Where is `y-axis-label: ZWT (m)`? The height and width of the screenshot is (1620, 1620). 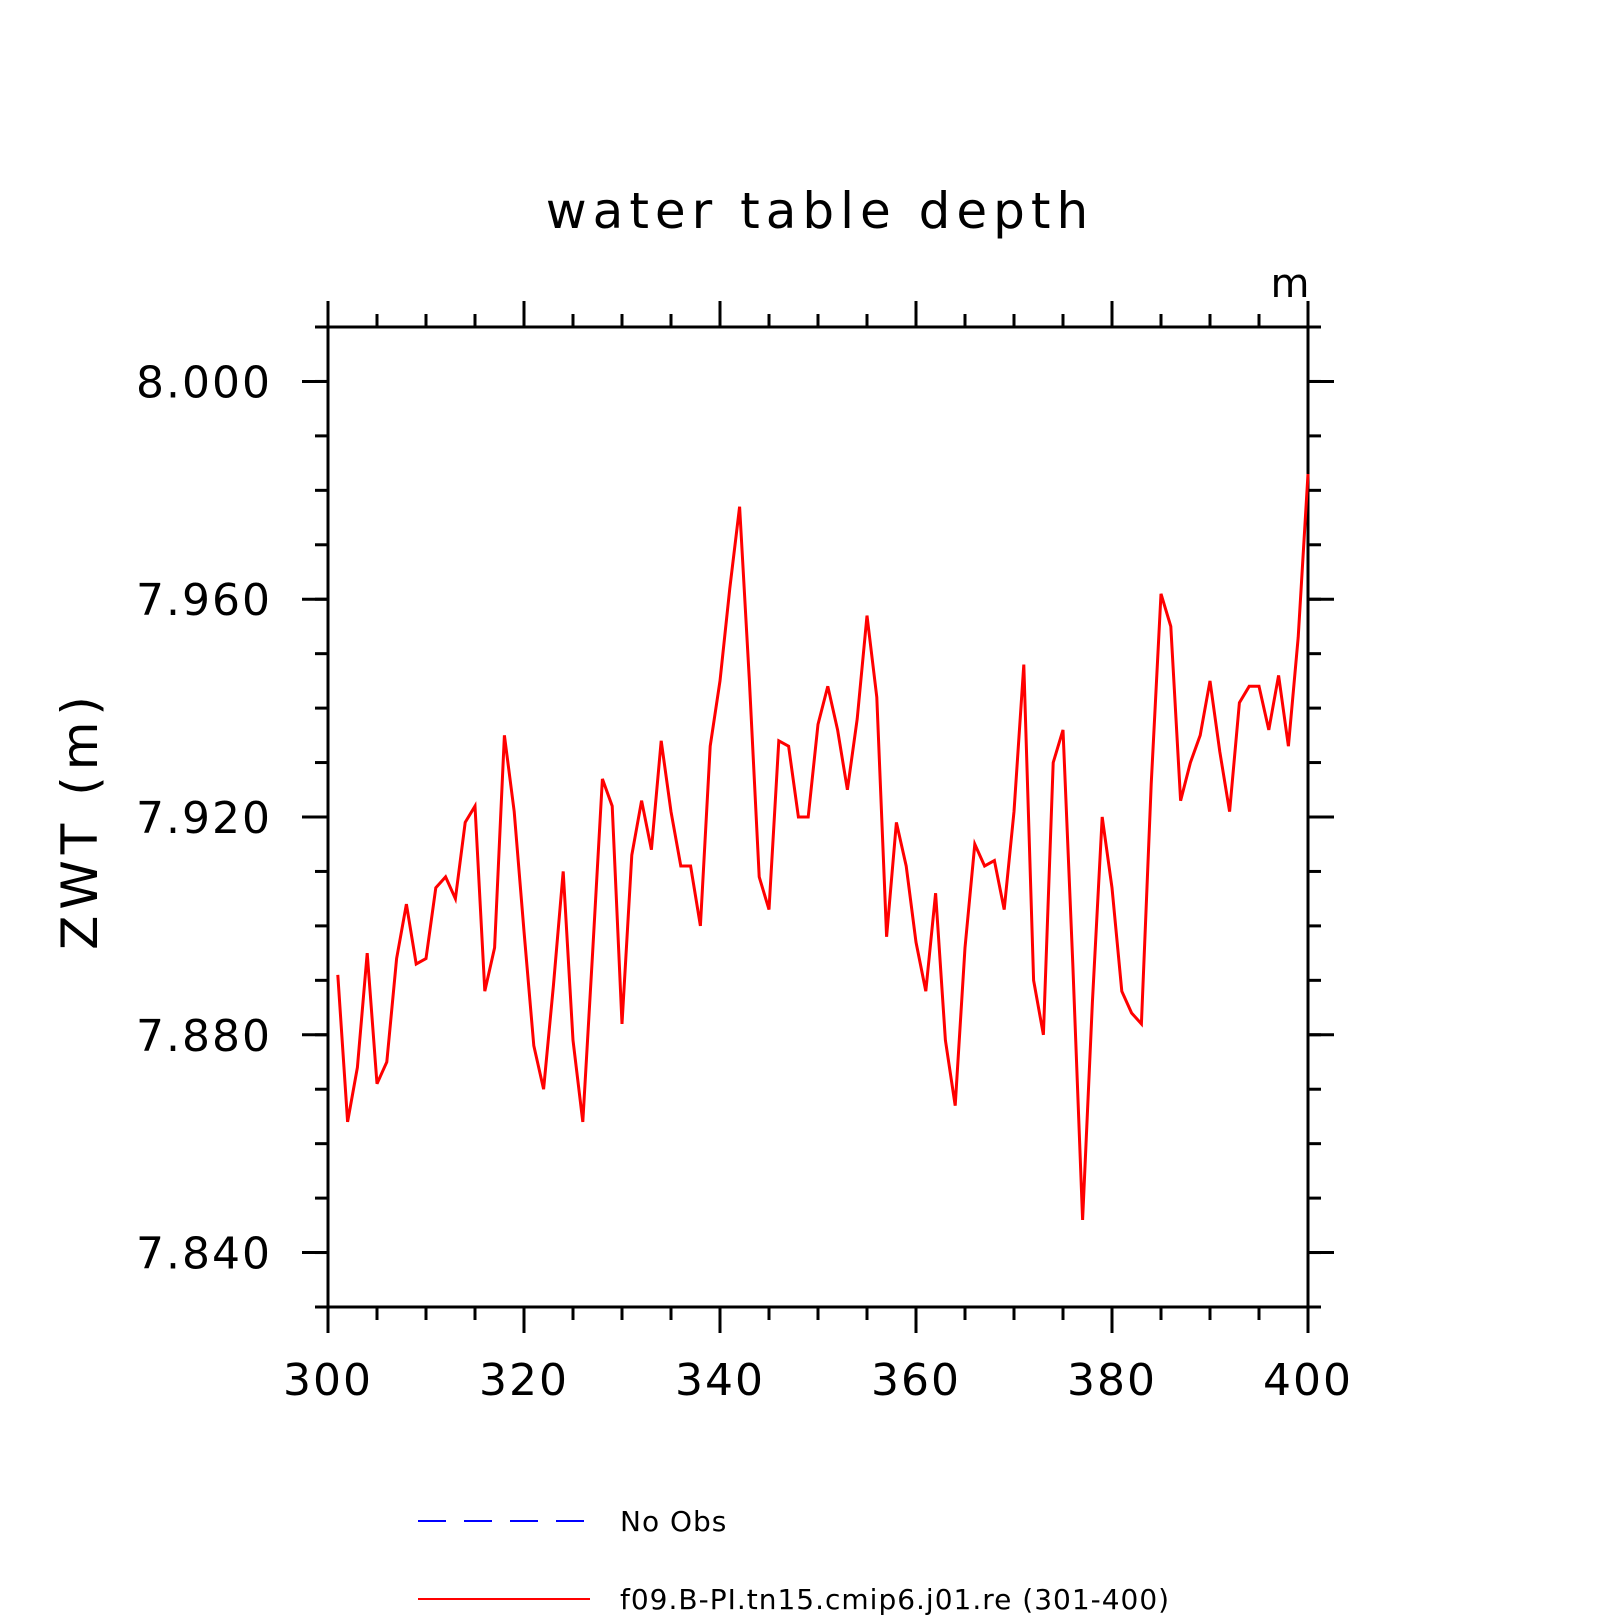 y-axis-label: ZWT (m) is located at coordinates (80, 820).